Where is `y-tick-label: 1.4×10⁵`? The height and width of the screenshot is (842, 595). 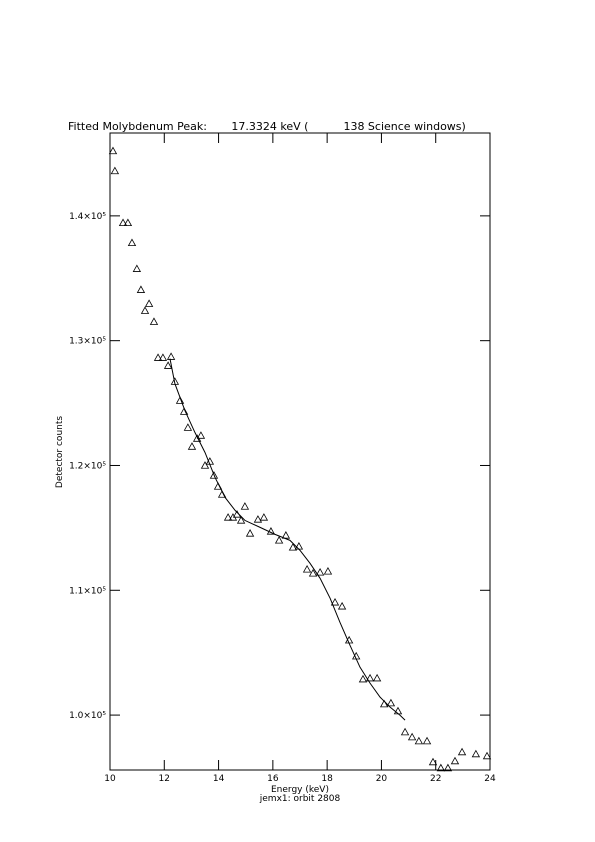
y-tick-label: 1.4×10⁵ is located at coordinates (87, 217).